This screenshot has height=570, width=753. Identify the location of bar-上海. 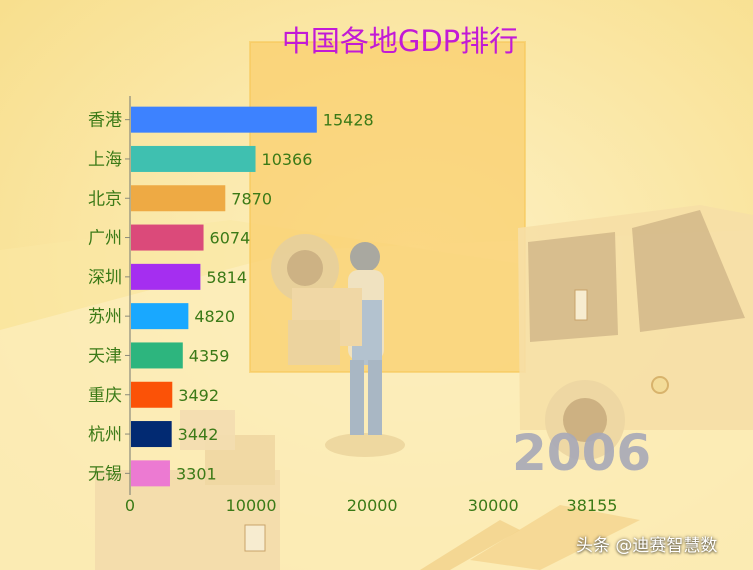
(193, 158).